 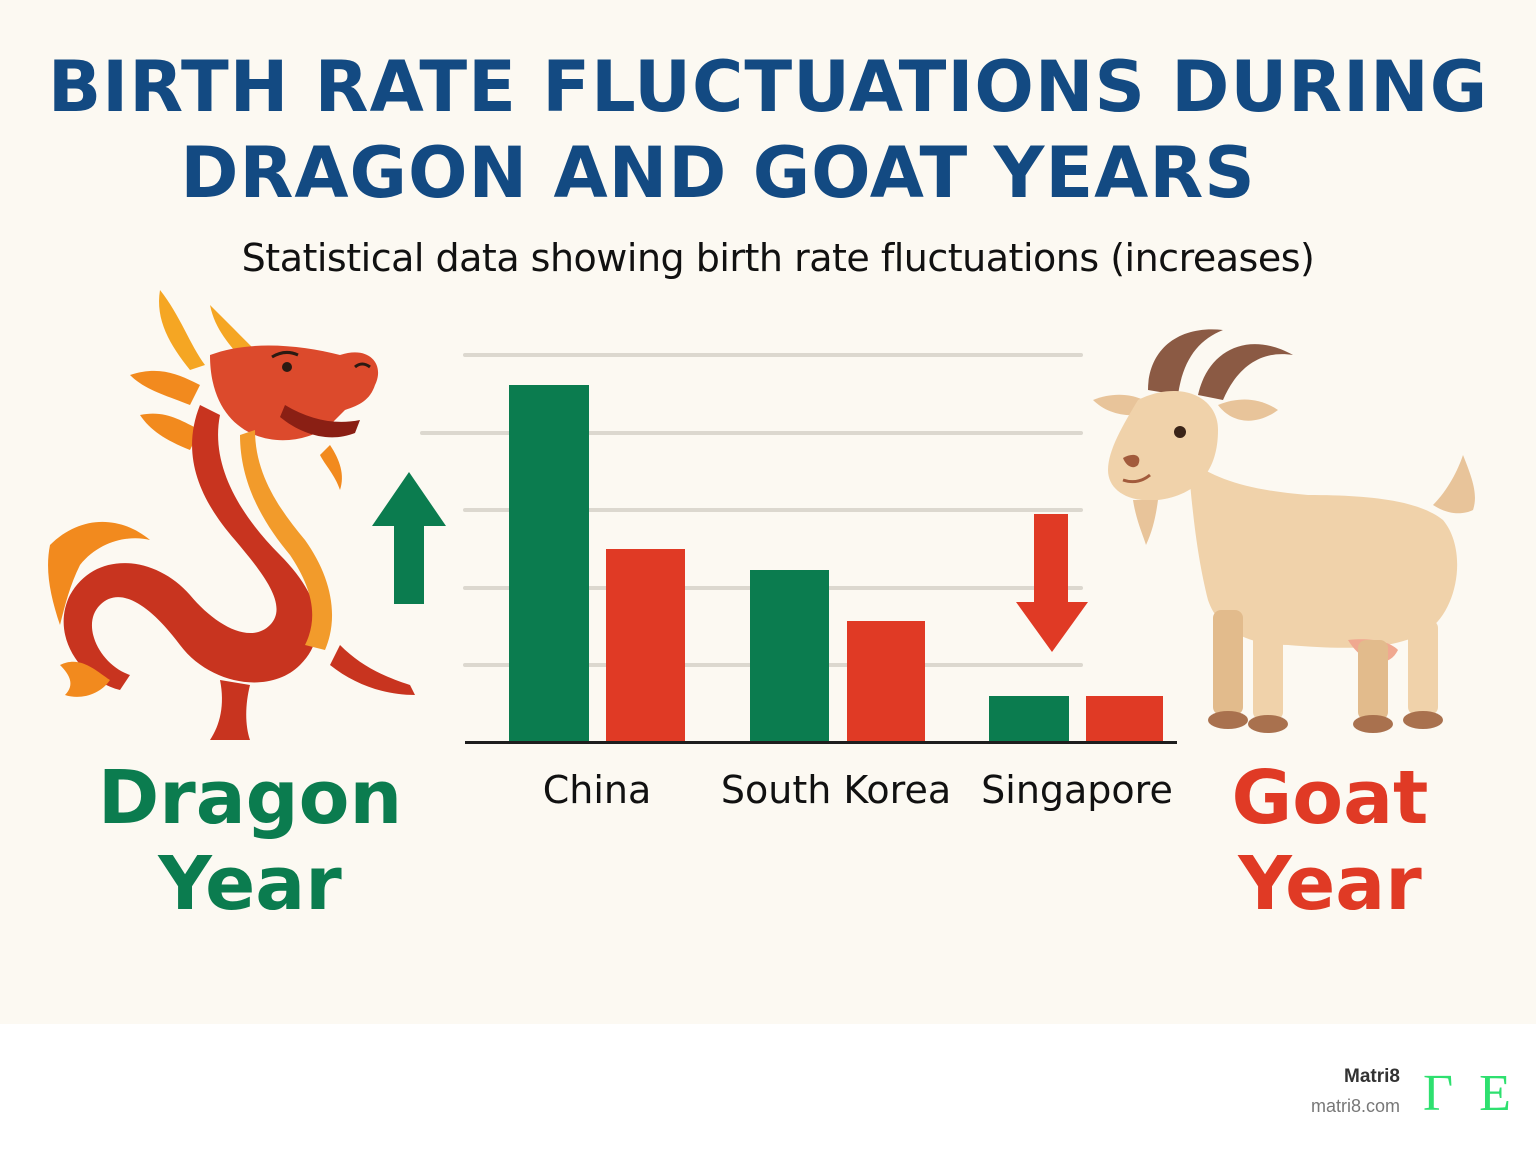 I want to click on brand-name: Matri8, so click(x=1372, y=1076).